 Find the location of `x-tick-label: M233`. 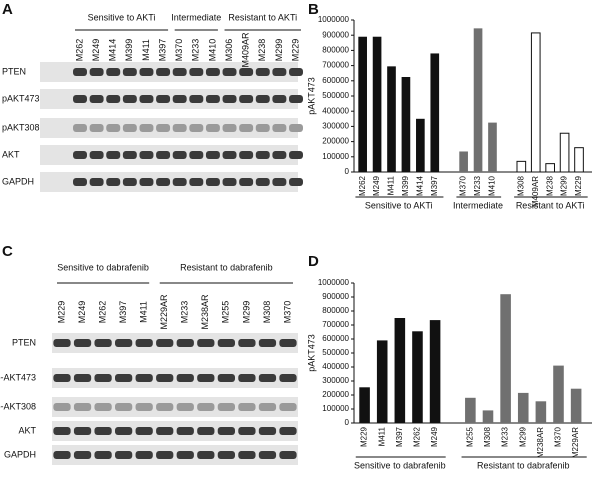

x-tick-label: M233 is located at coordinates (477, 185).